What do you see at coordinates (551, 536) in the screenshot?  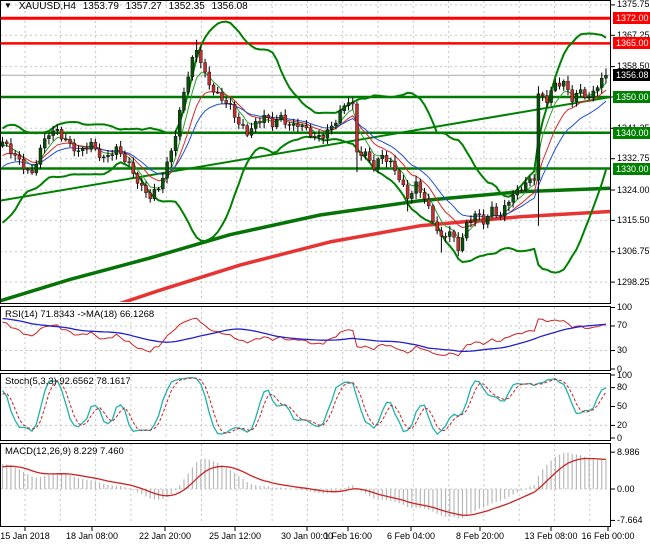 I see `time-label: 13 Feb 08:00` at bounding box center [551, 536].